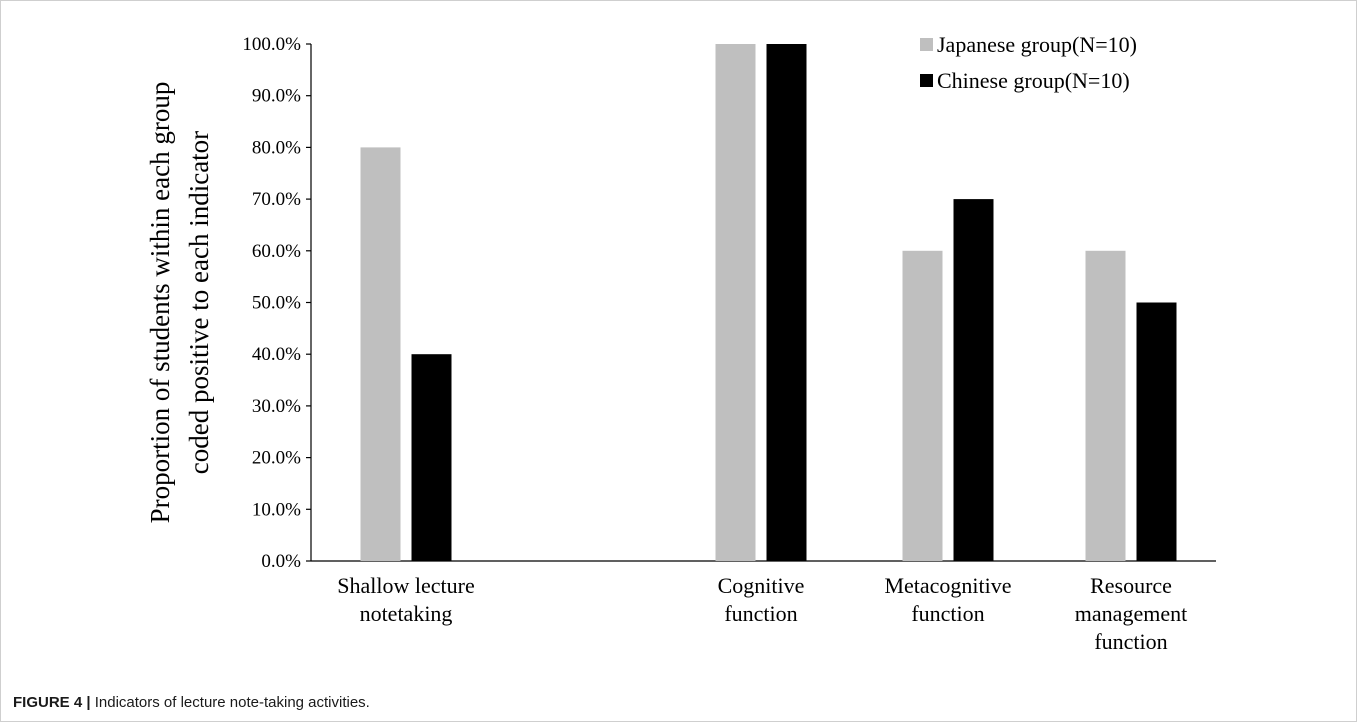 The width and height of the screenshot is (1357, 722). Describe the element at coordinates (276, 406) in the screenshot. I see `y-tick-label: 30.0%` at that location.